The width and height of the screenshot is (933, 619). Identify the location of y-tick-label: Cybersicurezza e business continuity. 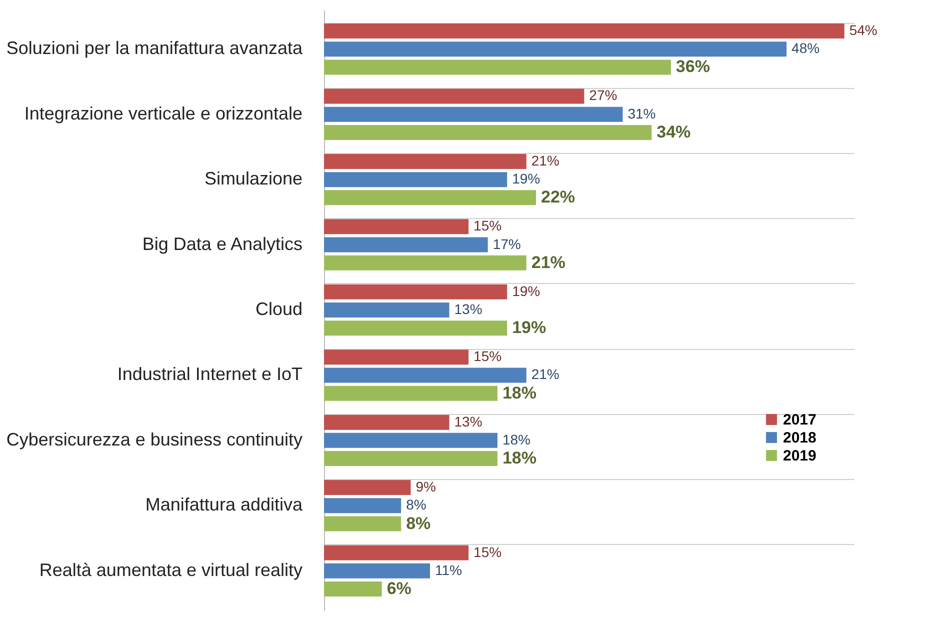
(154, 439).